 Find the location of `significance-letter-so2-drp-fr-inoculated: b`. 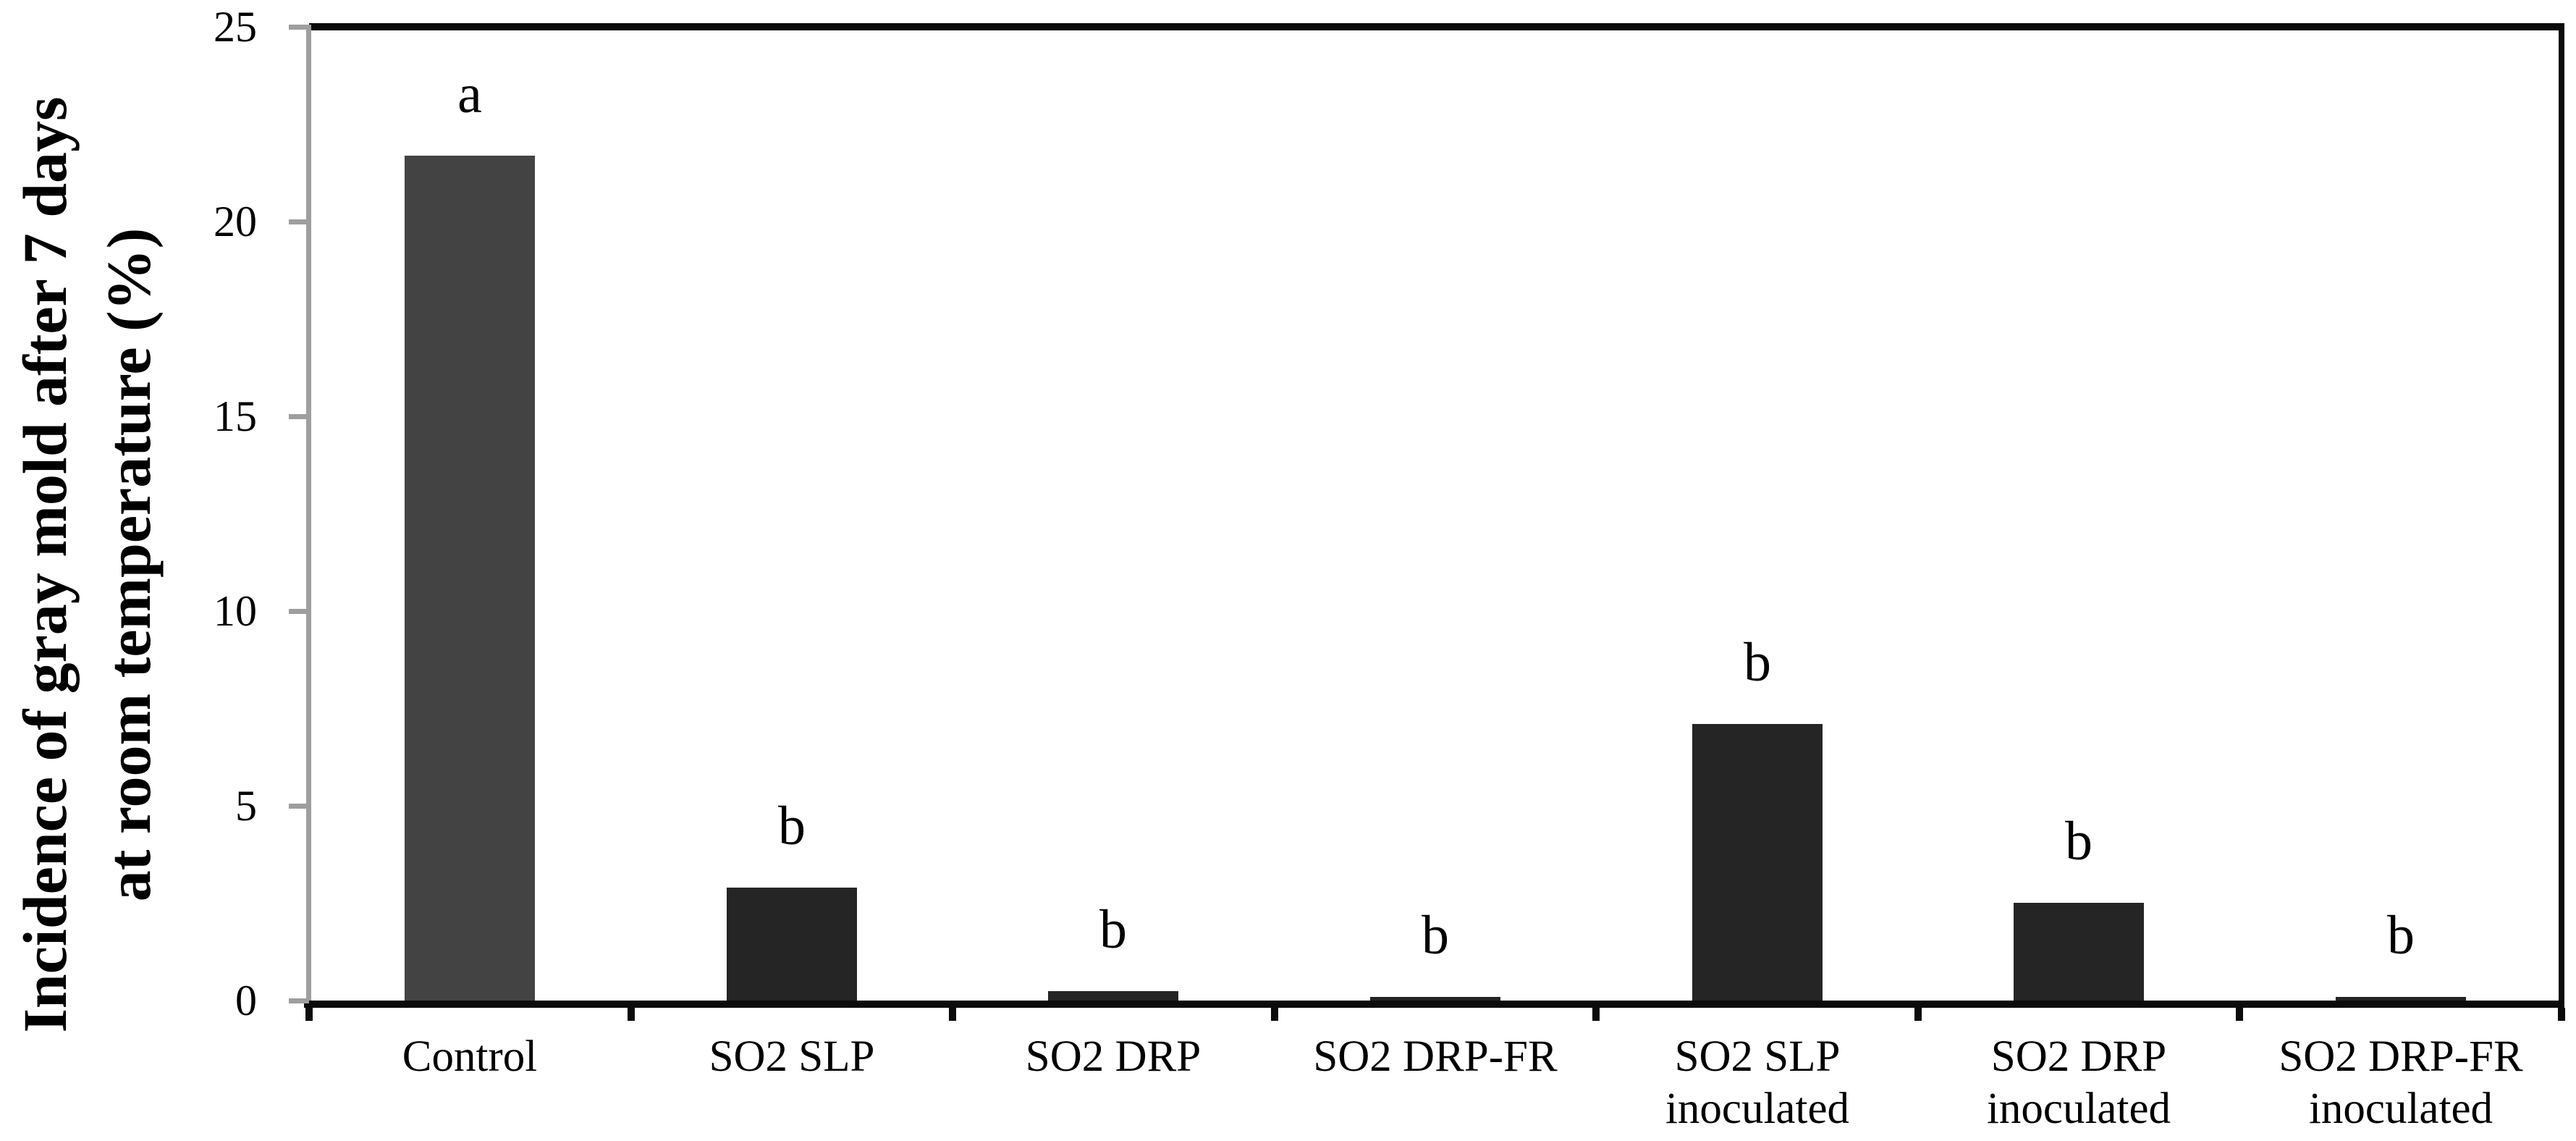

significance-letter-so2-drp-fr-inoculated: b is located at coordinates (2401, 935).